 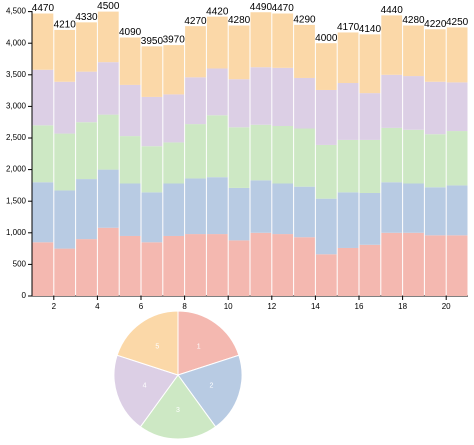 I want to click on total-label: 4280, so click(x=413, y=20).